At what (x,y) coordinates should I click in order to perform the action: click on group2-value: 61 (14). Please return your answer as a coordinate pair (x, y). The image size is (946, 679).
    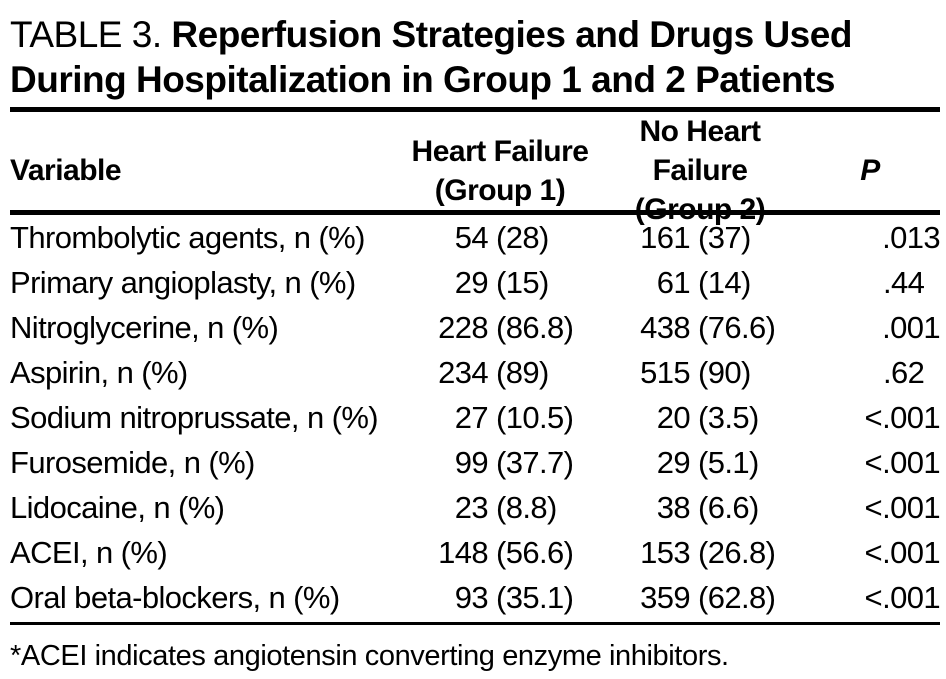
    Looking at the image, I should click on (700, 283).